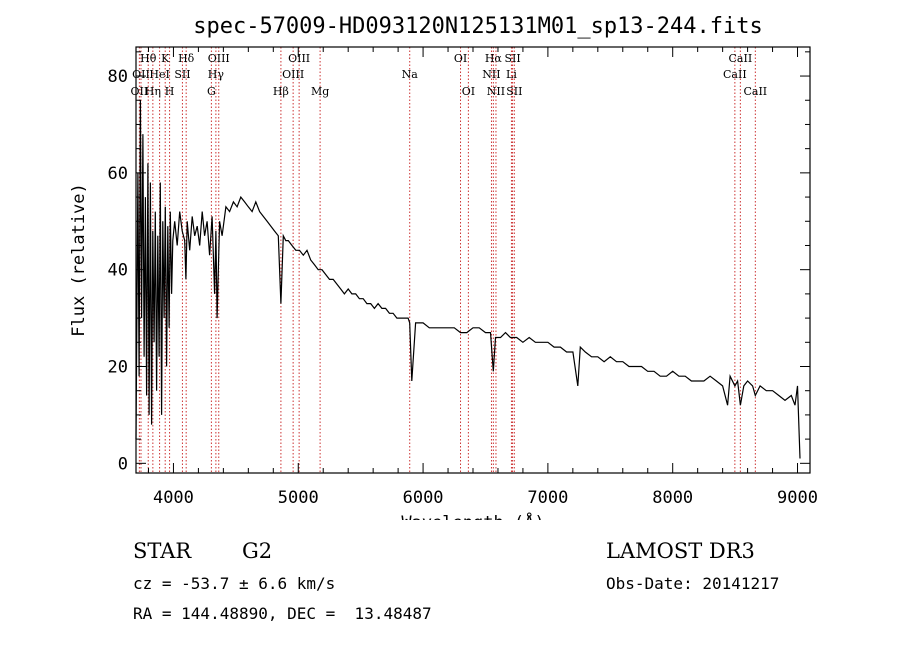 The image size is (900, 649). What do you see at coordinates (148, 58) in the screenshot?
I see `spectral-line-label: Hθ` at bounding box center [148, 58].